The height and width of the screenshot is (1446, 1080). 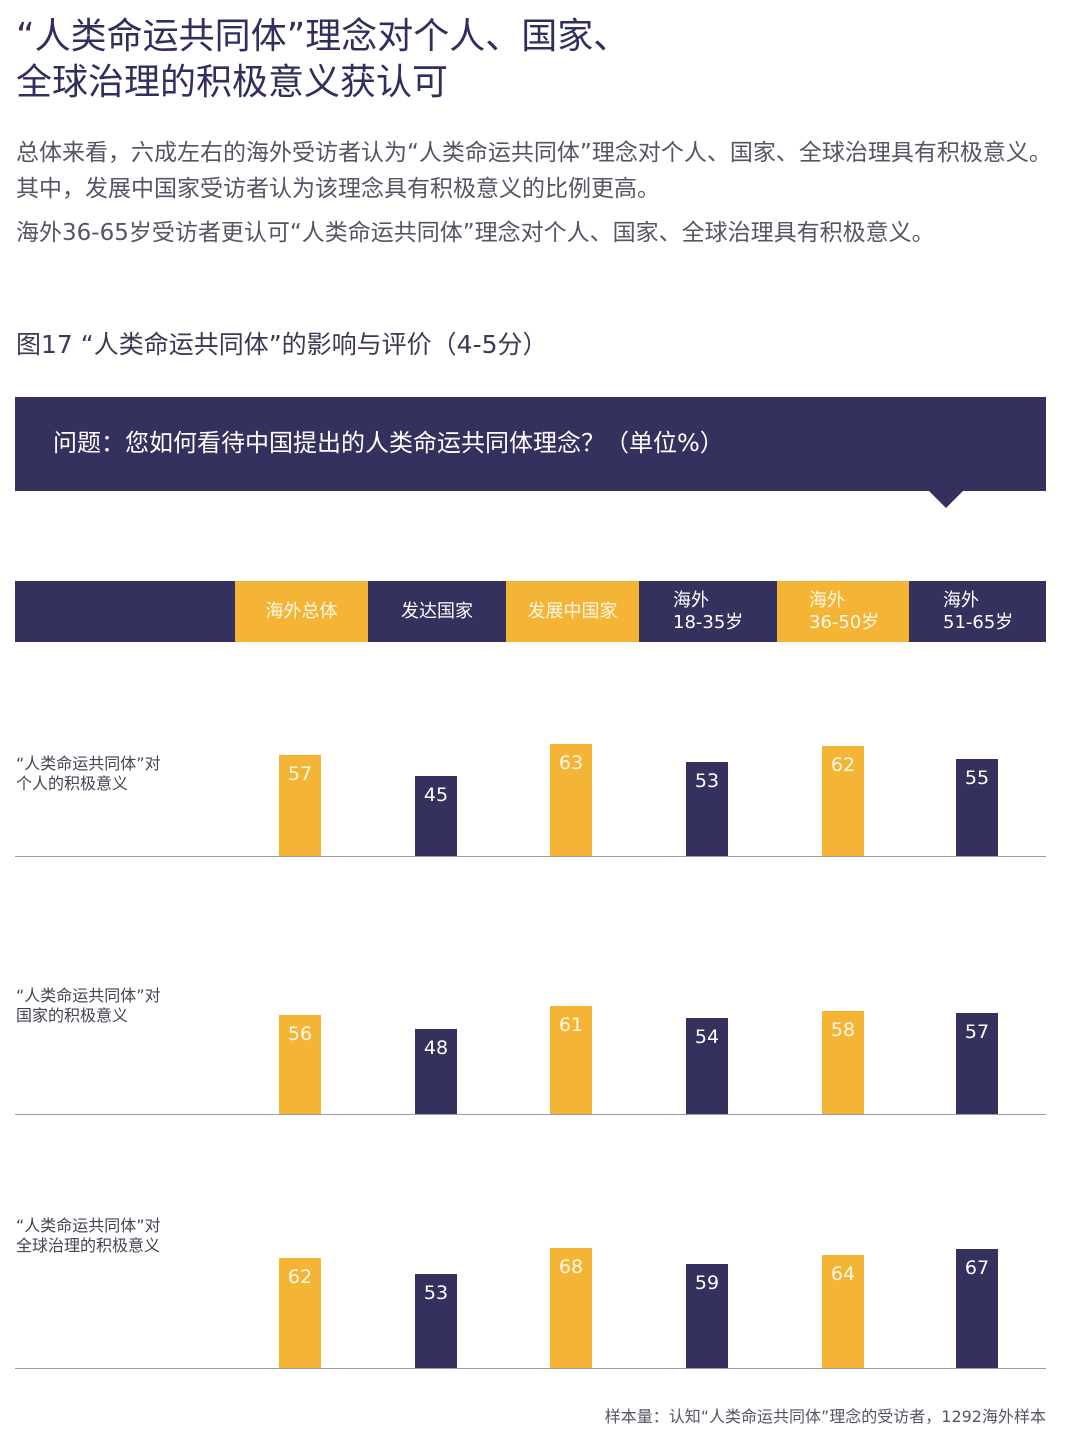 I want to click on bar-value-label: 48, so click(x=436, y=1048).